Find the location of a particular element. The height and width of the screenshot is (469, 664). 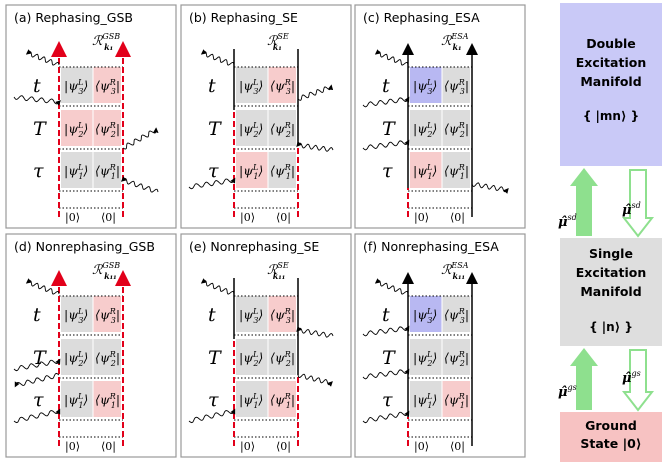

mu-gs-up-label: μ̂gs is located at coordinates (567, 391).